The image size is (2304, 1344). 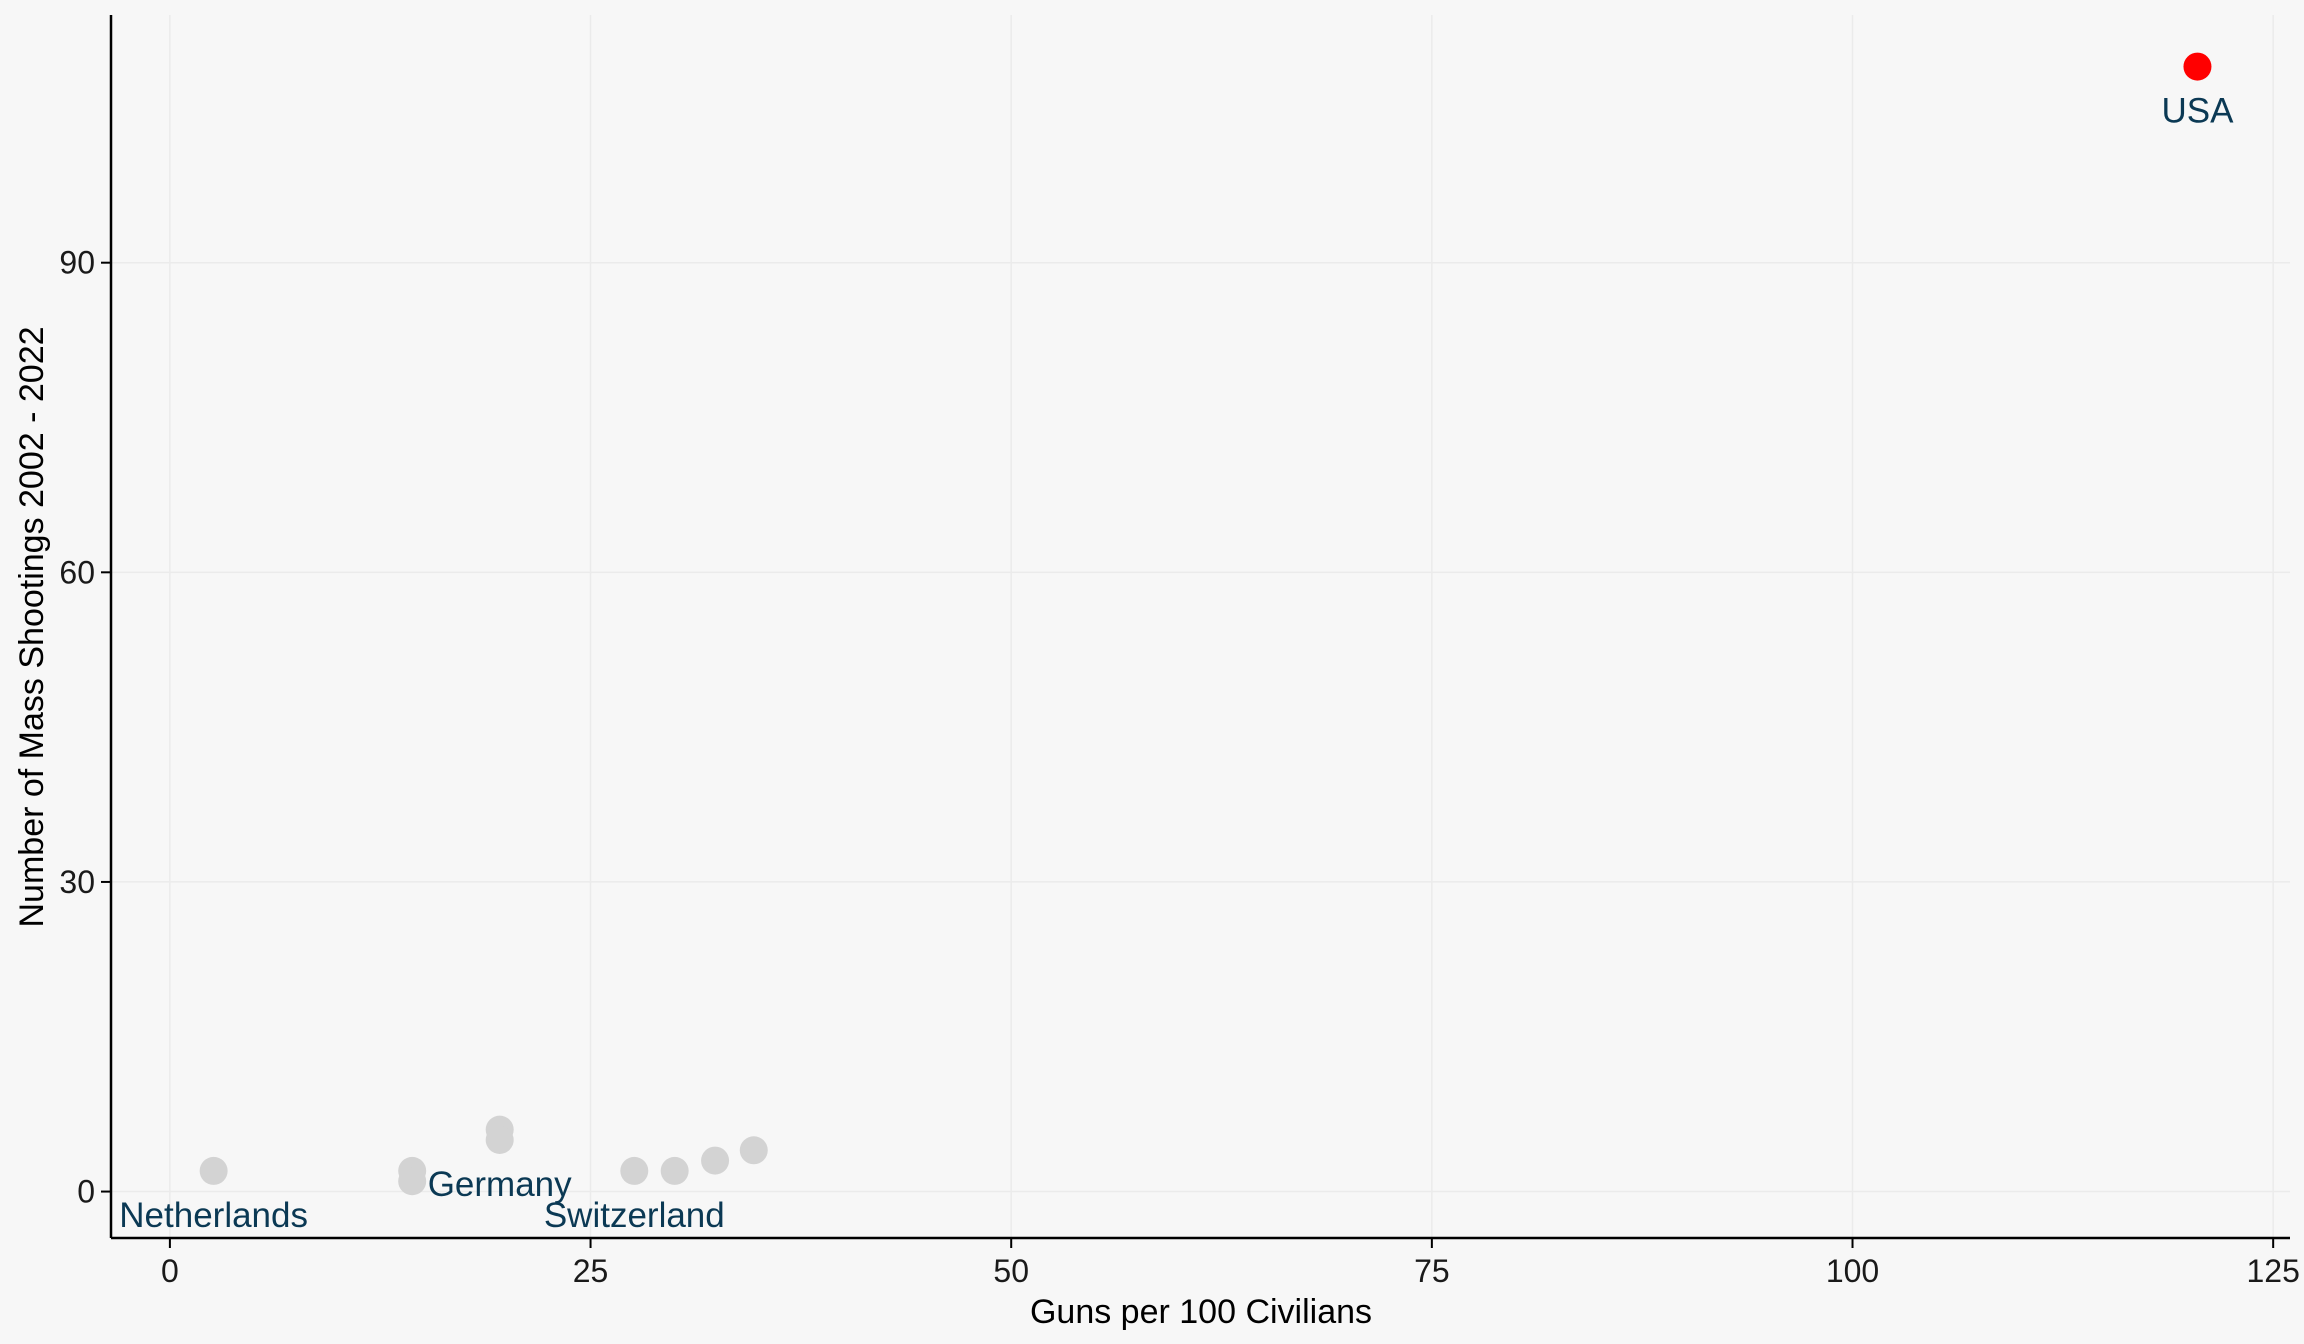 I want to click on y-tick-label: 0, so click(x=86, y=1192).